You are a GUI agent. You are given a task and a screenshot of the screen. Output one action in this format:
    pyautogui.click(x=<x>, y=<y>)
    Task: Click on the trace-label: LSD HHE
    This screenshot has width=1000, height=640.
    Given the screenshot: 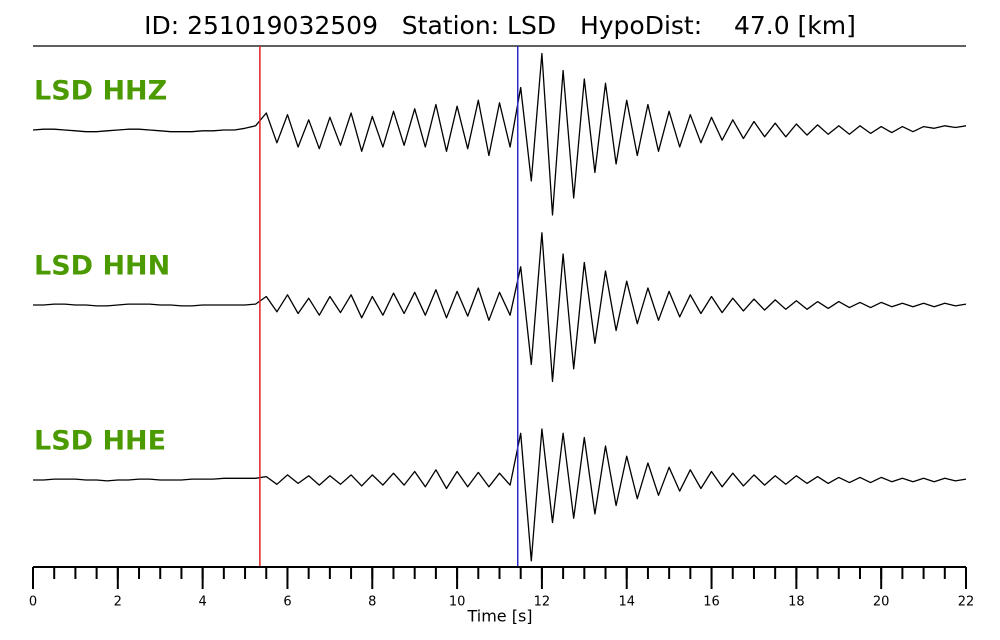 What is the action you would take?
    pyautogui.click(x=100, y=441)
    